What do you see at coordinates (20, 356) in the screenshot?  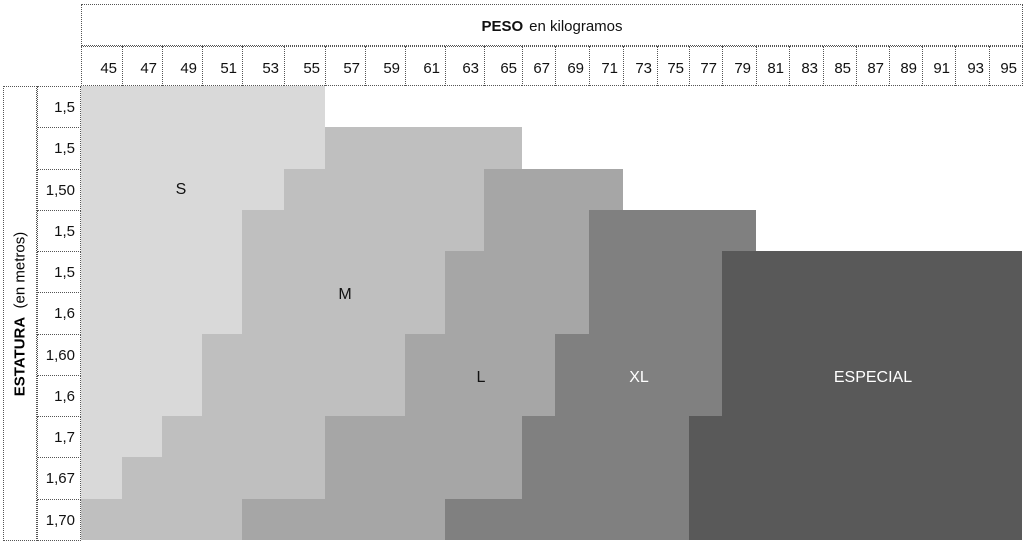 I see `ylabel-bold: ESTATURA` at bounding box center [20, 356].